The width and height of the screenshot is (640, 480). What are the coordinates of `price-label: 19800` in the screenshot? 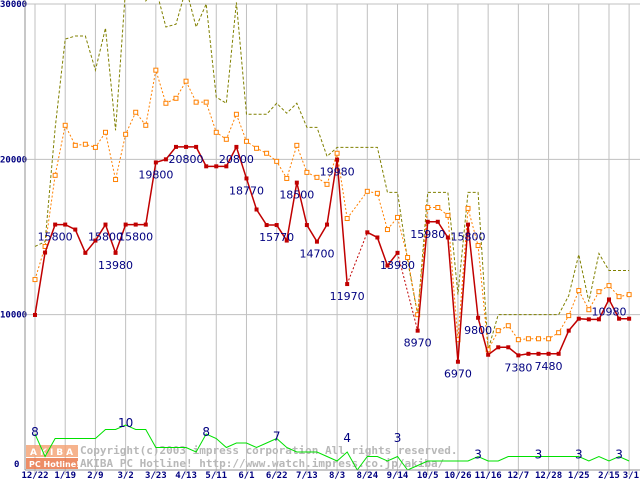 It's located at (155, 174).